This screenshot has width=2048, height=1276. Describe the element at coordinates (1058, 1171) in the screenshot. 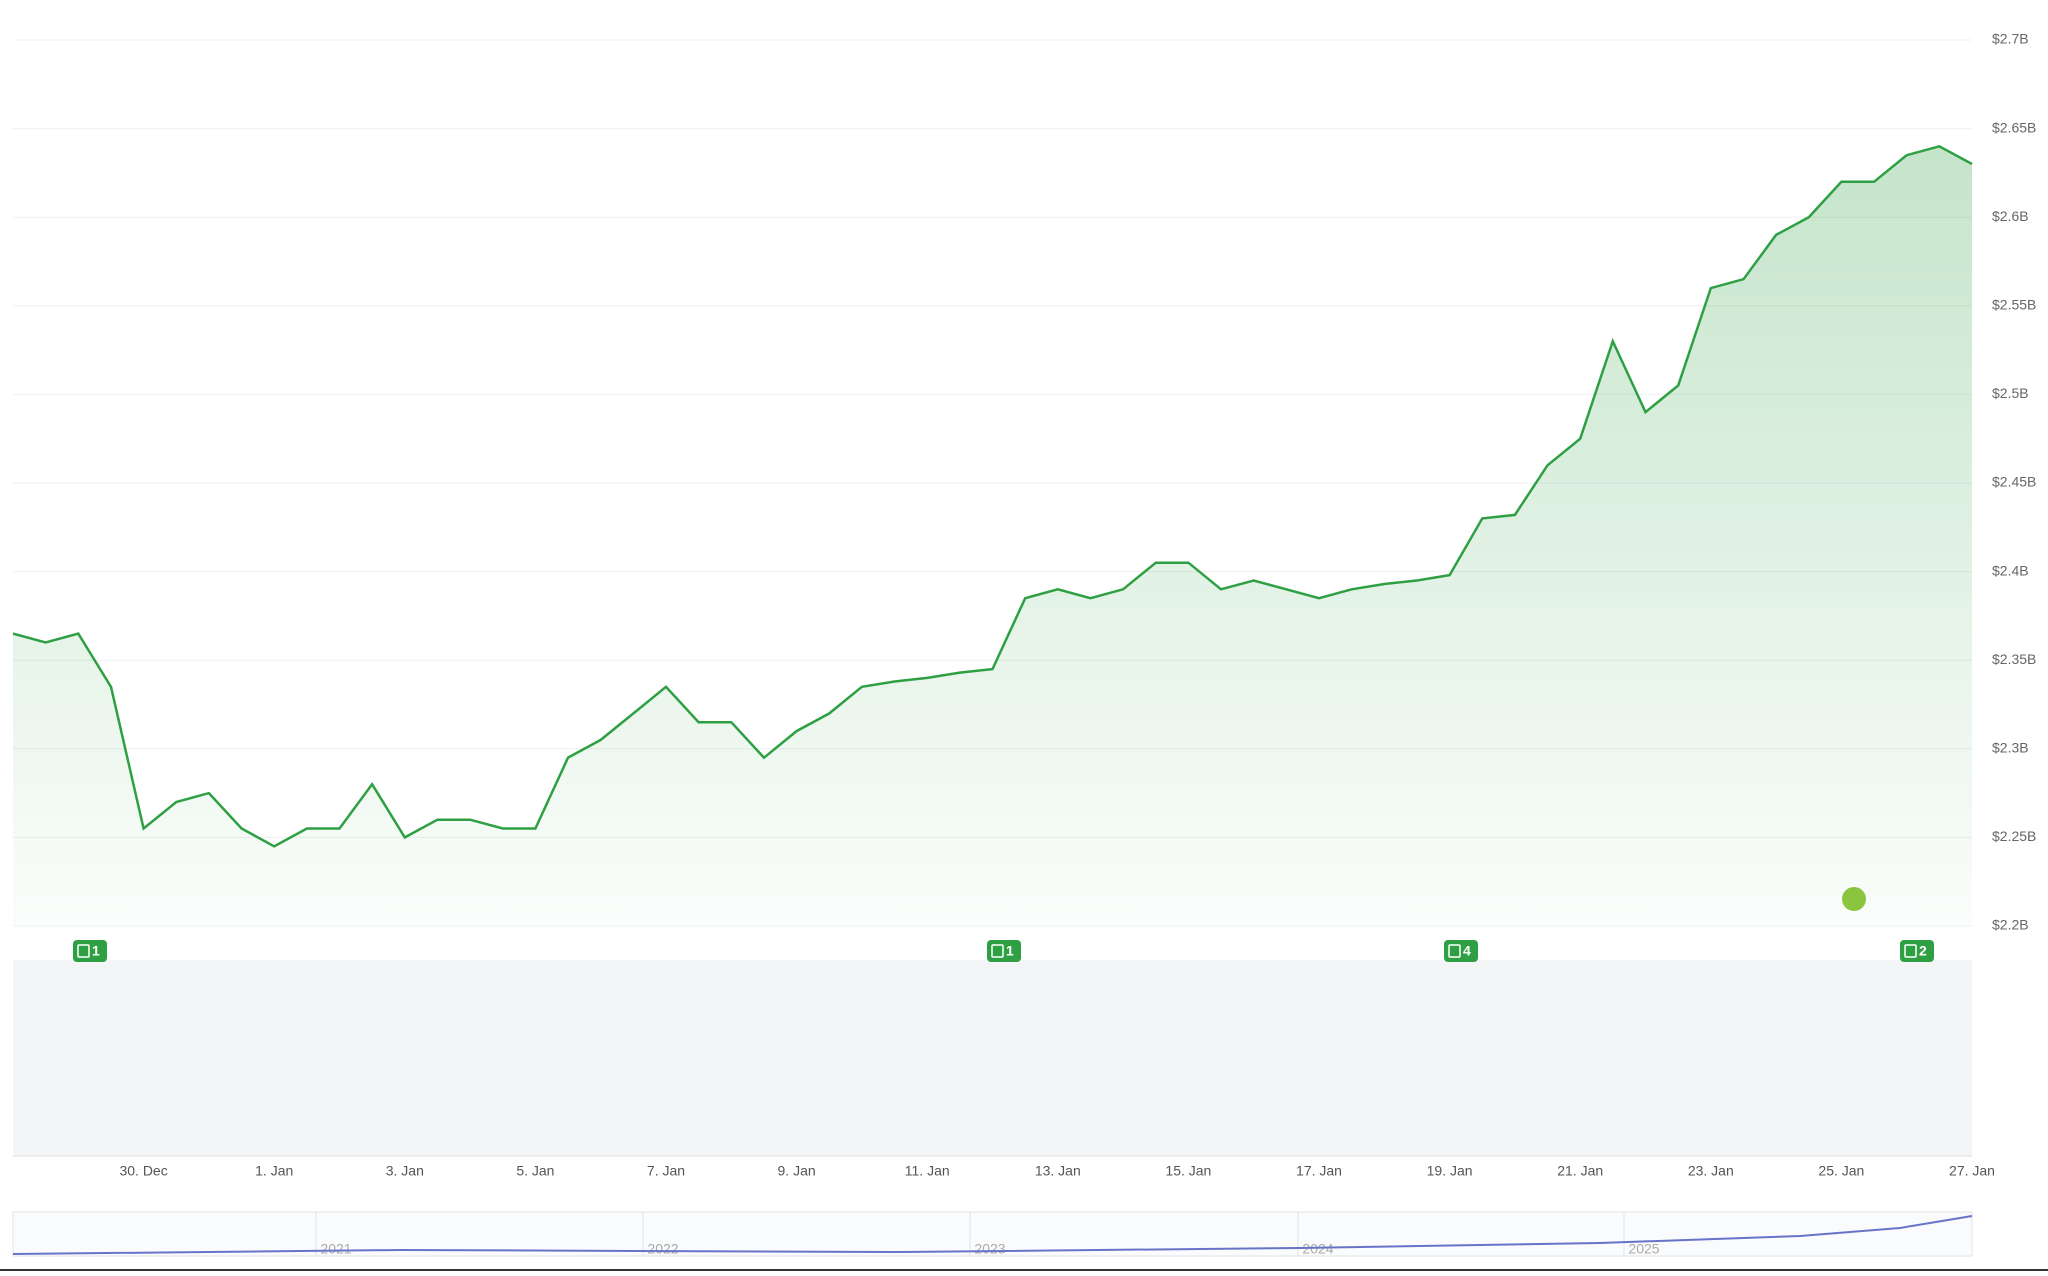

I see `x-tick-label: 13. Jan` at that location.